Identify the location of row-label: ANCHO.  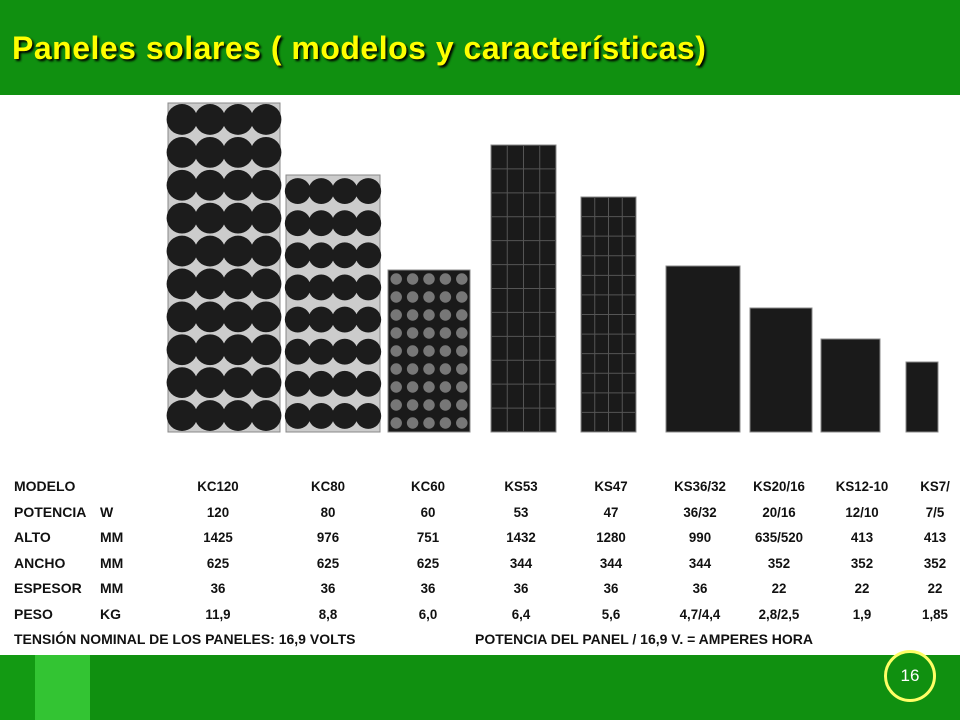
(40, 562).